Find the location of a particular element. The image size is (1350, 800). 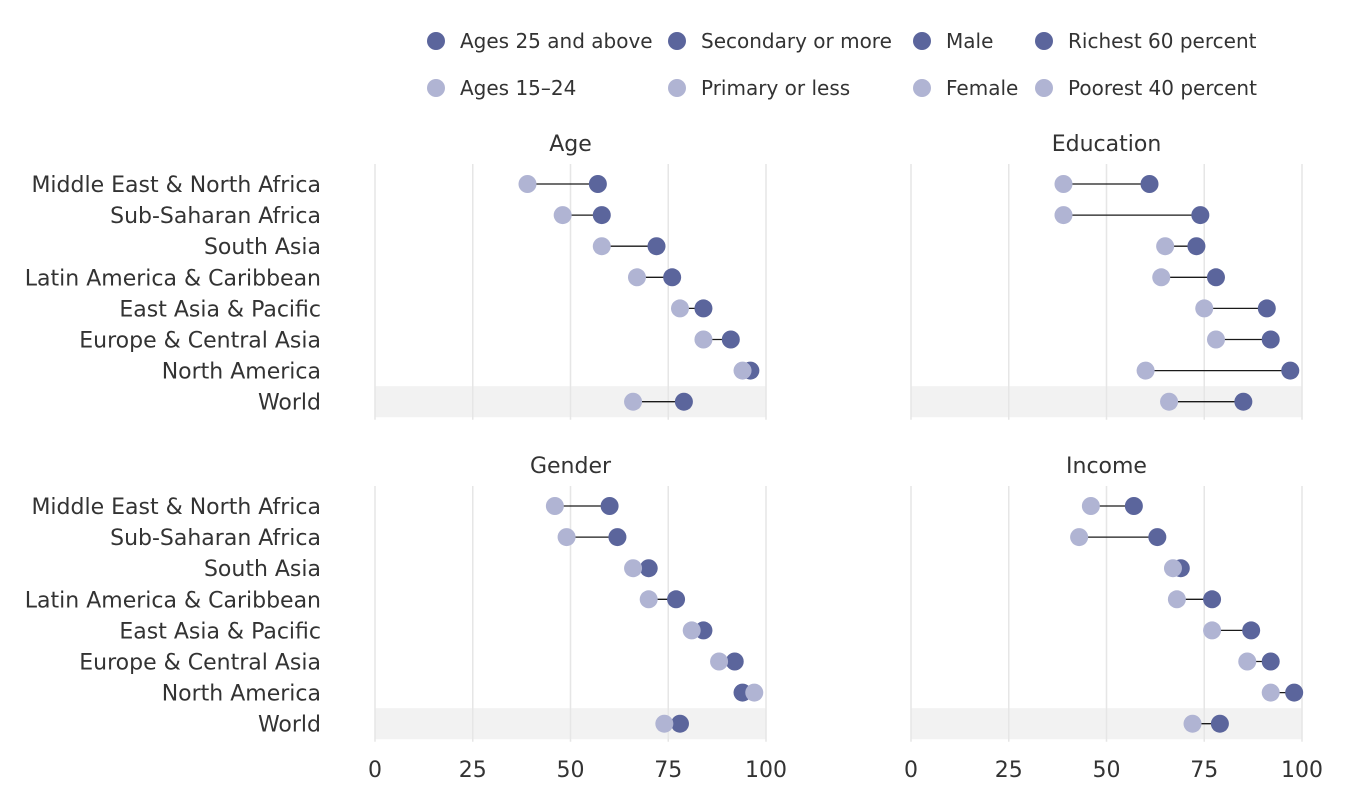

point-secondary-or-more-south-asia is located at coordinates (1196, 246).